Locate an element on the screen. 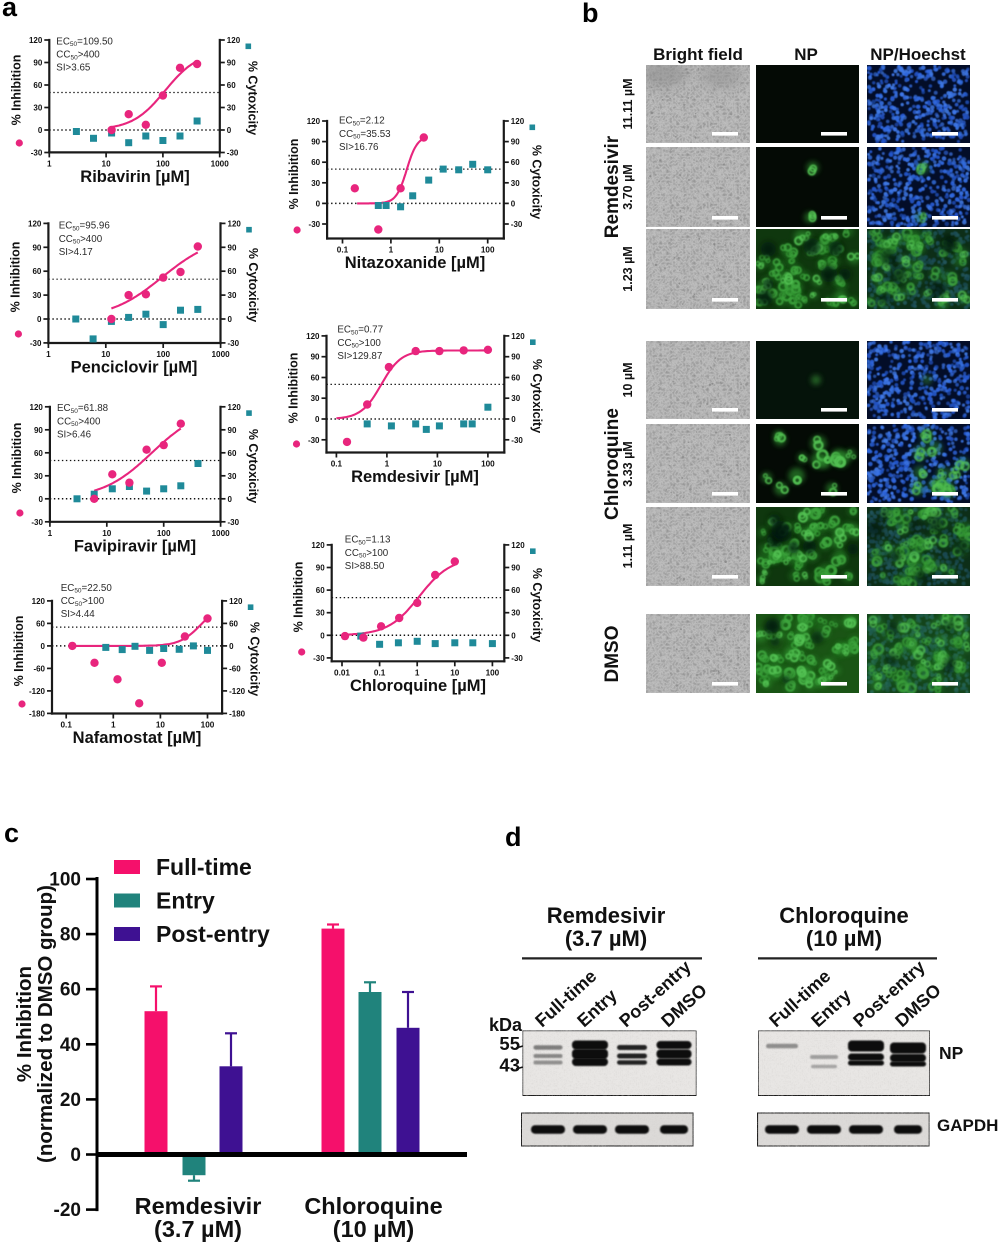 Image resolution: width=1002 pixels, height=1243 pixels. svg-text: 11.11 µM is located at coordinates (628, 104).